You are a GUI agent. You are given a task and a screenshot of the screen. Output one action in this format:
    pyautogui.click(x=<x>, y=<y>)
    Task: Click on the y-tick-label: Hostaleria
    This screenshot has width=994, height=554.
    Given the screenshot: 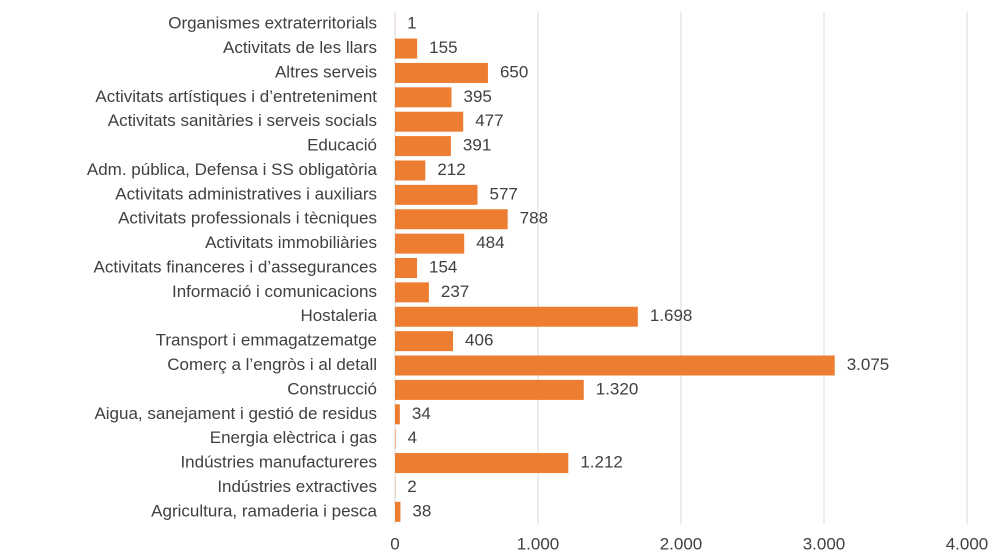 What is the action you would take?
    pyautogui.click(x=338, y=315)
    